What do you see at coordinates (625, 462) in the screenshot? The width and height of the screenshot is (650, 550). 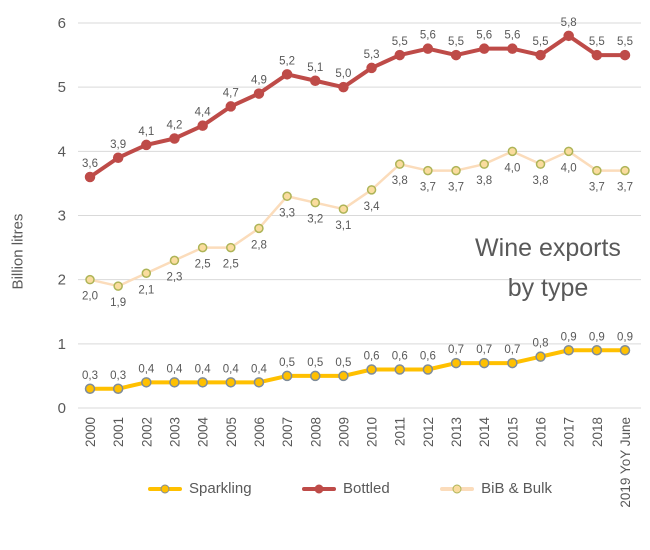 I see `x-tick-label: 2019 YoY June` at bounding box center [625, 462].